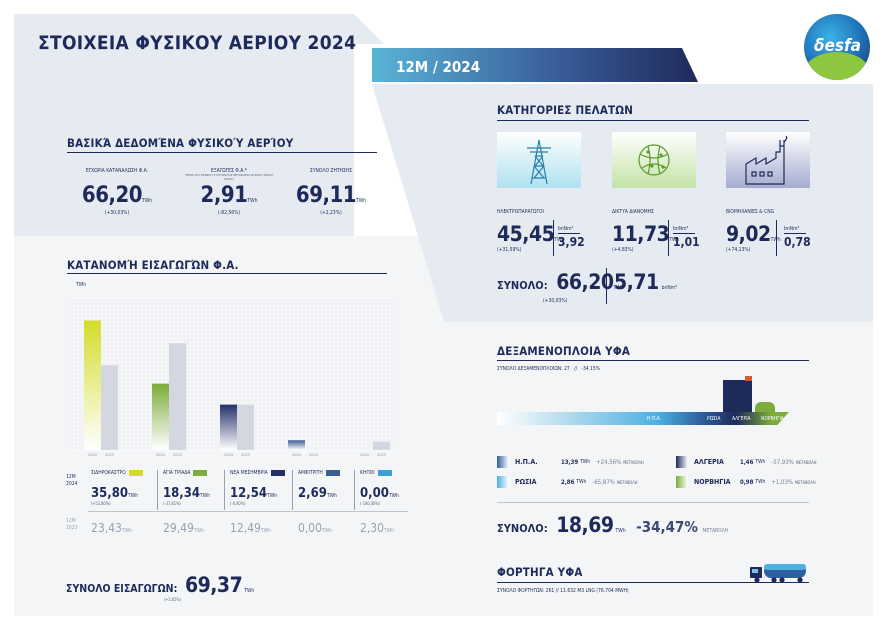  I want to click on import-point: ΣΙΔΗΡΟΚΑΣΤΡΟ 35,80TWh (+52,80%), so click(122, 488).